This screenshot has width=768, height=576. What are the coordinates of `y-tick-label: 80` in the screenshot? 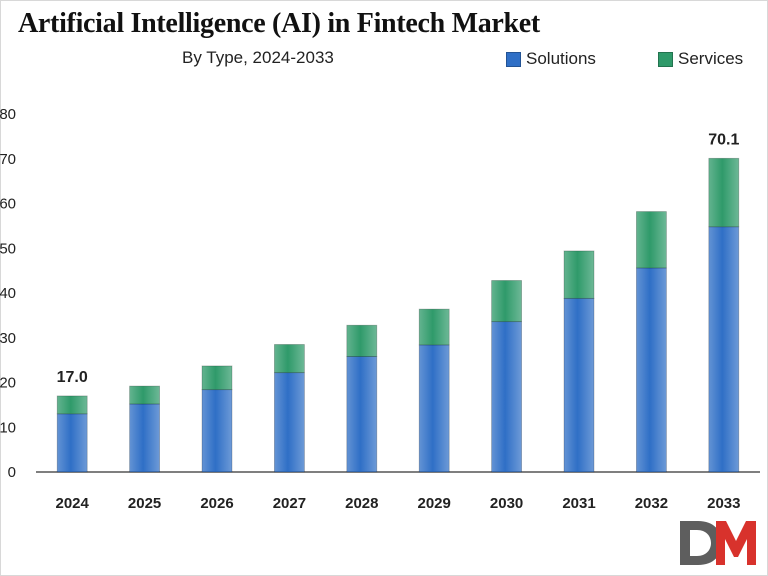 It's located at (8, 114).